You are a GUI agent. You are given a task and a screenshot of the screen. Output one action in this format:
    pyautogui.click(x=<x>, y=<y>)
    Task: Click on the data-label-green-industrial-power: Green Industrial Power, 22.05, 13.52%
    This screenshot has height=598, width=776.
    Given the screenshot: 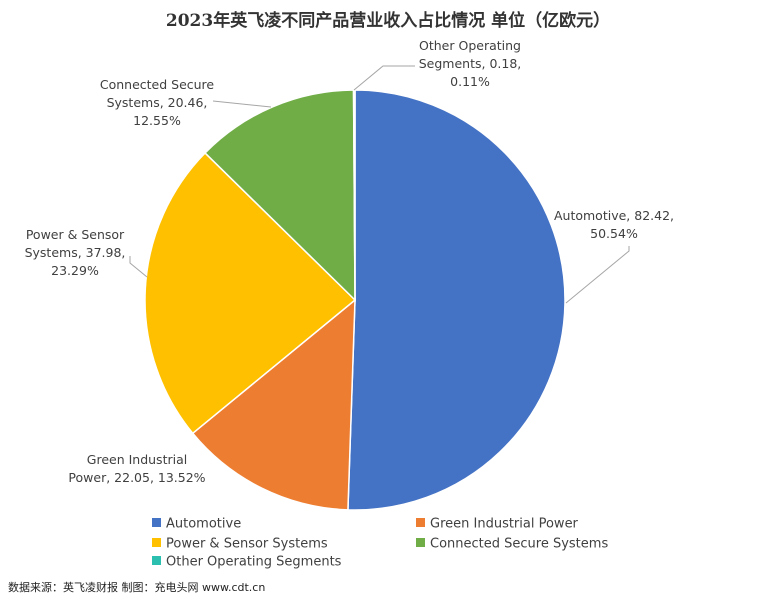 What is the action you would take?
    pyautogui.click(x=136, y=468)
    